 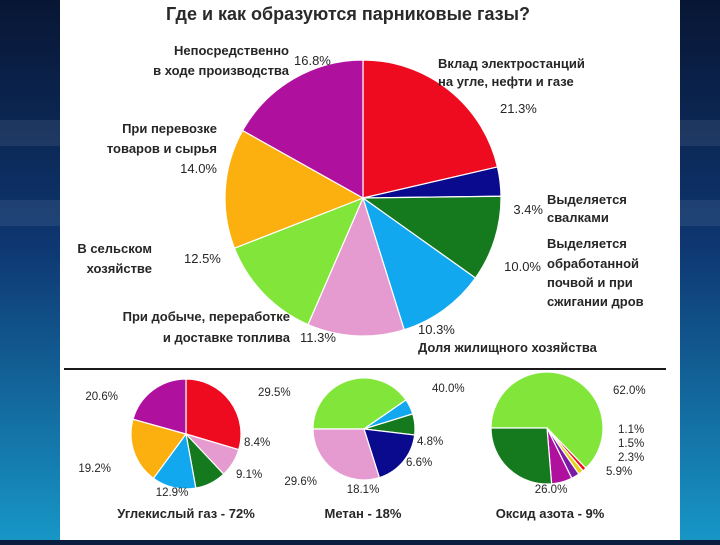 What do you see at coordinates (119, 268) in the screenshot?
I see `slice-label: хозяйстве` at bounding box center [119, 268].